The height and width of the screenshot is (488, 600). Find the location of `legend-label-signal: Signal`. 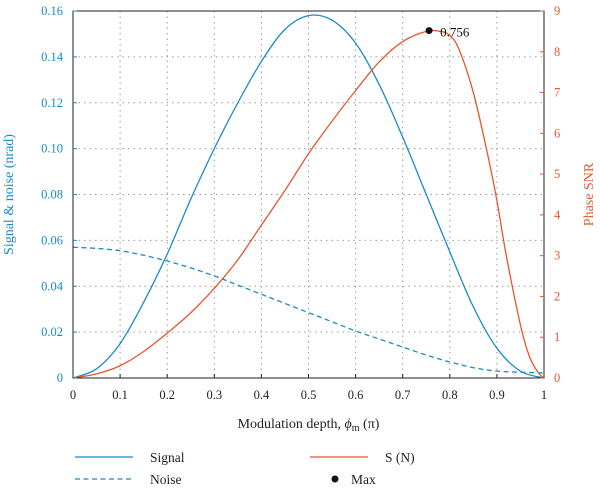

legend-label-signal: Signal is located at coordinates (167, 457).